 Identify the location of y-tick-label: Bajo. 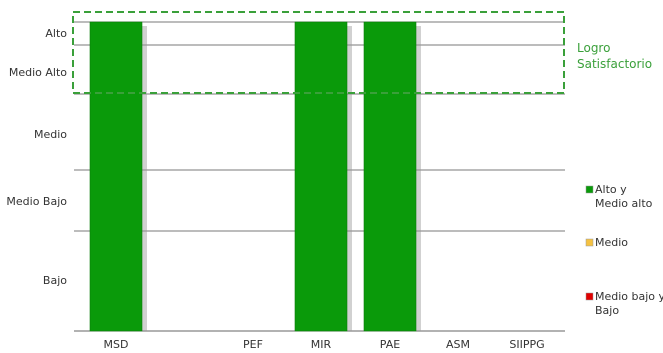
(55, 280).